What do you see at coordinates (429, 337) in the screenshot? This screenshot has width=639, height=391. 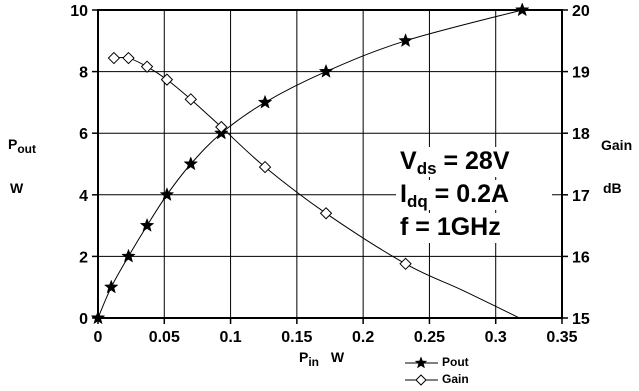 I see `x-tick-label: 0.25` at bounding box center [429, 337].